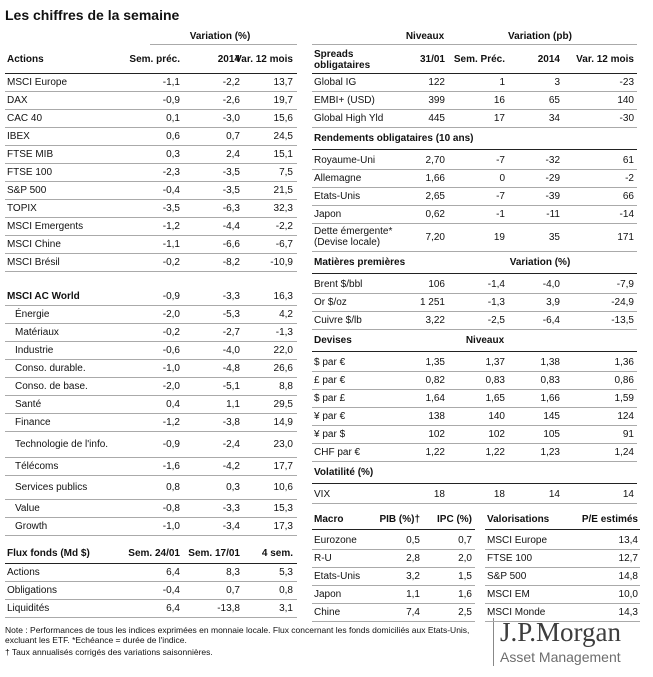  Describe the element at coordinates (330, 302) in the screenshot. I see `row-label: Or $/oz` at that location.